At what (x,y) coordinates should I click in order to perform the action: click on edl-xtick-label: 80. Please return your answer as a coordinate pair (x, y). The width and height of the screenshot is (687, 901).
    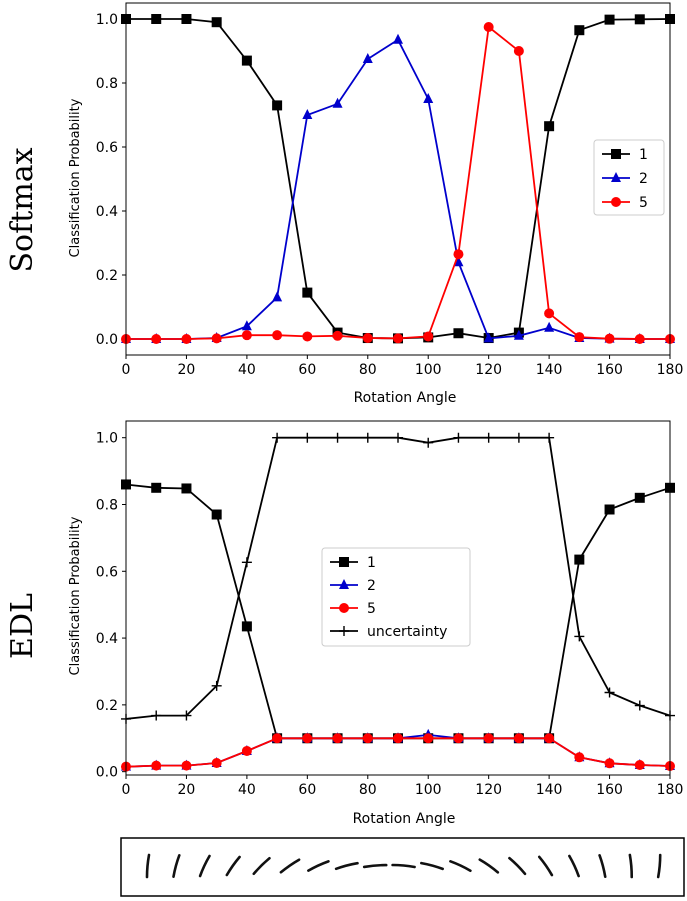
    Looking at the image, I should click on (368, 790).